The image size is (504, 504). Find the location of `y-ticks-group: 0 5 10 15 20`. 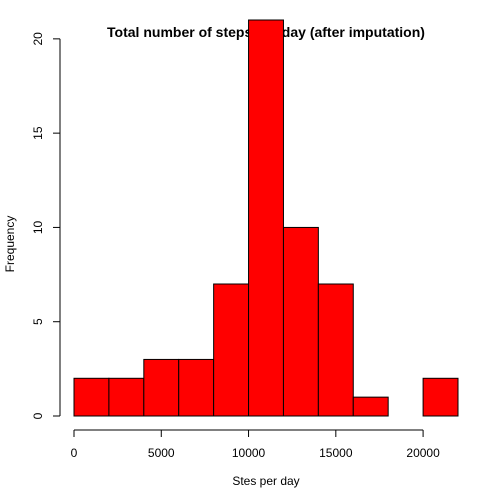

y-ticks-group: 0 5 10 15 20 is located at coordinates (45, 225).